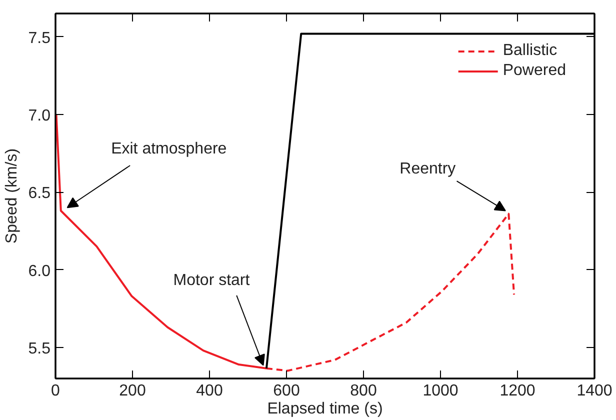 The width and height of the screenshot is (616, 420). I want to click on y-tick-label: 6.0, so click(39, 271).